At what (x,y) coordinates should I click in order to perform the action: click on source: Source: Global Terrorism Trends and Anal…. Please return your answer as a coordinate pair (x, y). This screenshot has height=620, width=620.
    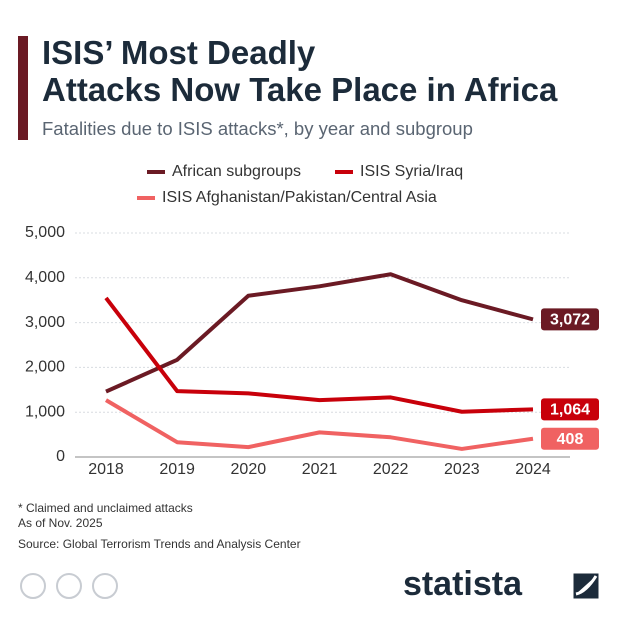
    Looking at the image, I should click on (159, 544).